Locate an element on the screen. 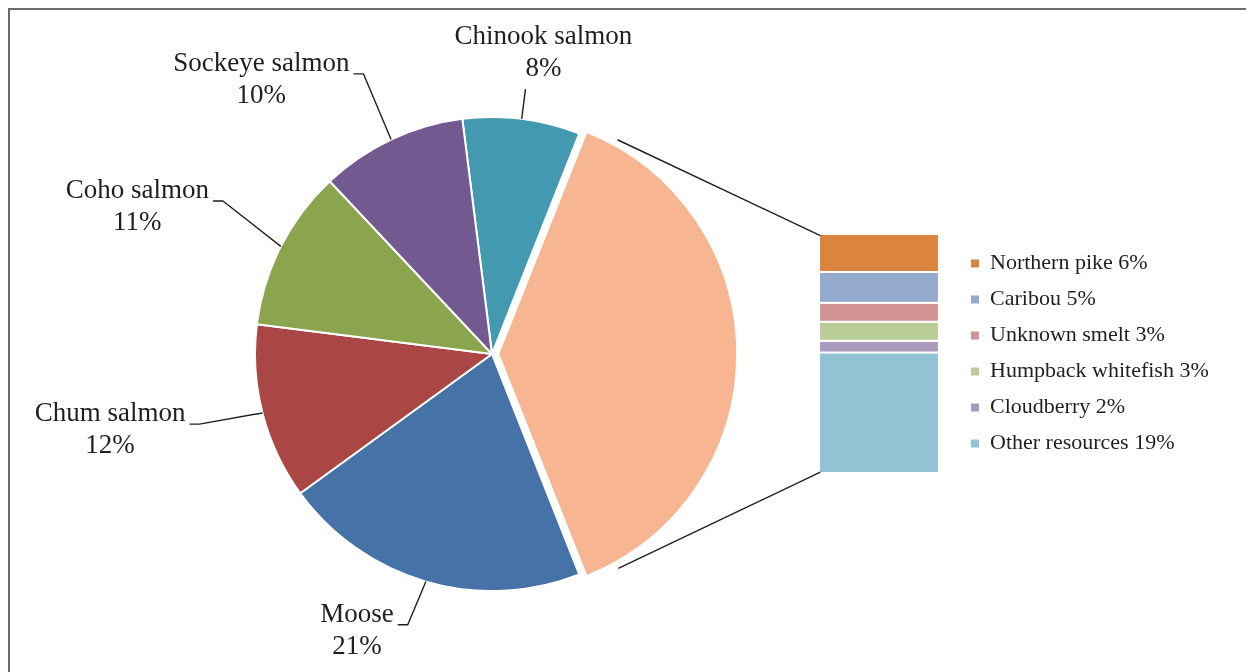 The image size is (1246, 672). legend-label: Caribou 5% is located at coordinates (1043, 298).